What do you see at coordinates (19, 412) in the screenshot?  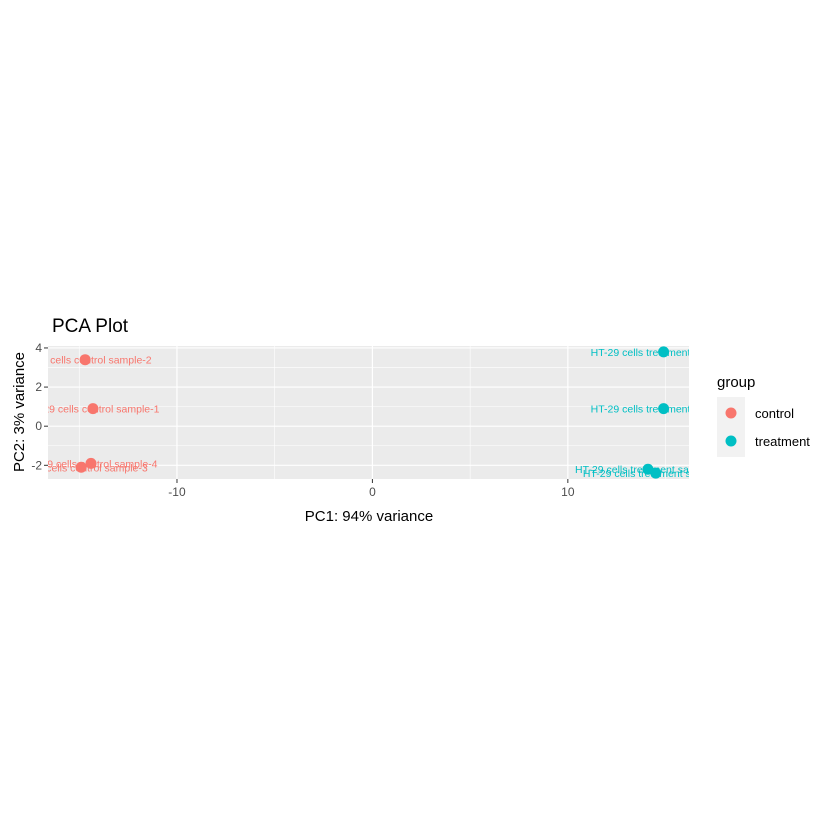 I see `y-axis-title: PC2: 3% variance` at bounding box center [19, 412].